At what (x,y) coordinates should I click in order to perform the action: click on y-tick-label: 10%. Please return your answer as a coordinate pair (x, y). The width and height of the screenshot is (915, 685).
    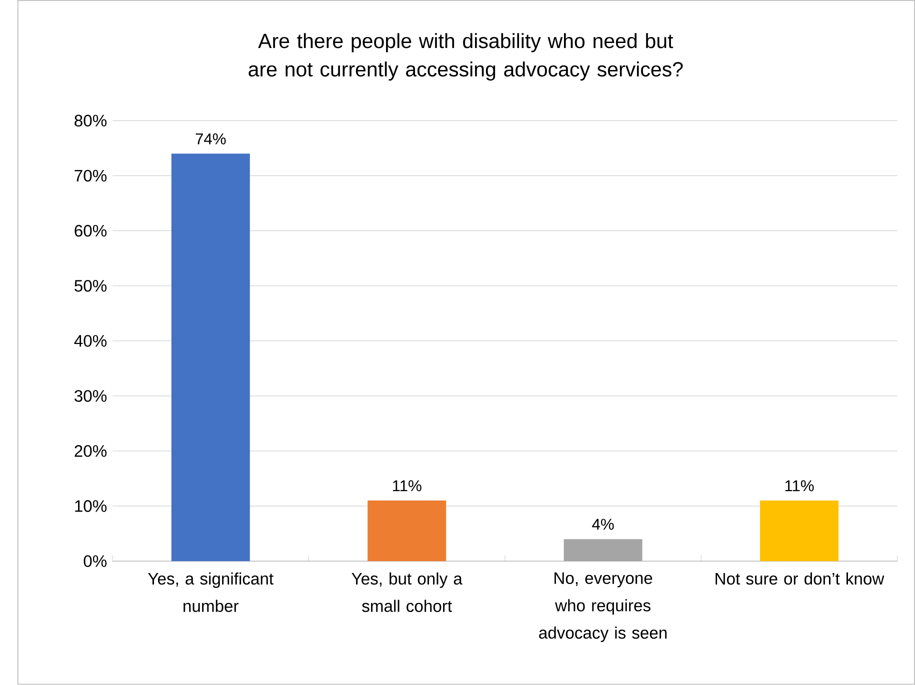
    Looking at the image, I should click on (91, 506).